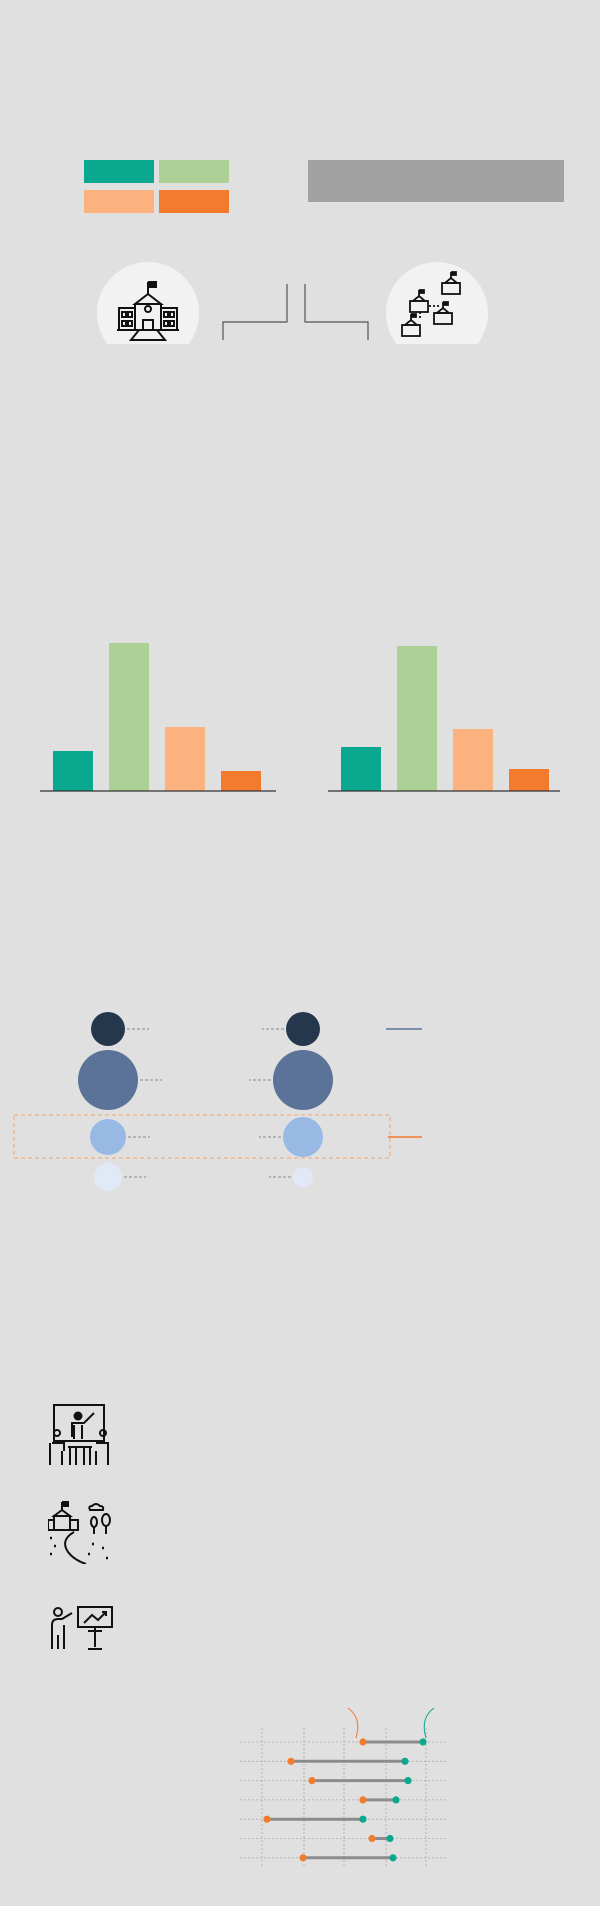 This screenshot has height=1906, width=600. Describe the element at coordinates (343, 1786) in the screenshot. I see `dumbbell-chart` at that location.